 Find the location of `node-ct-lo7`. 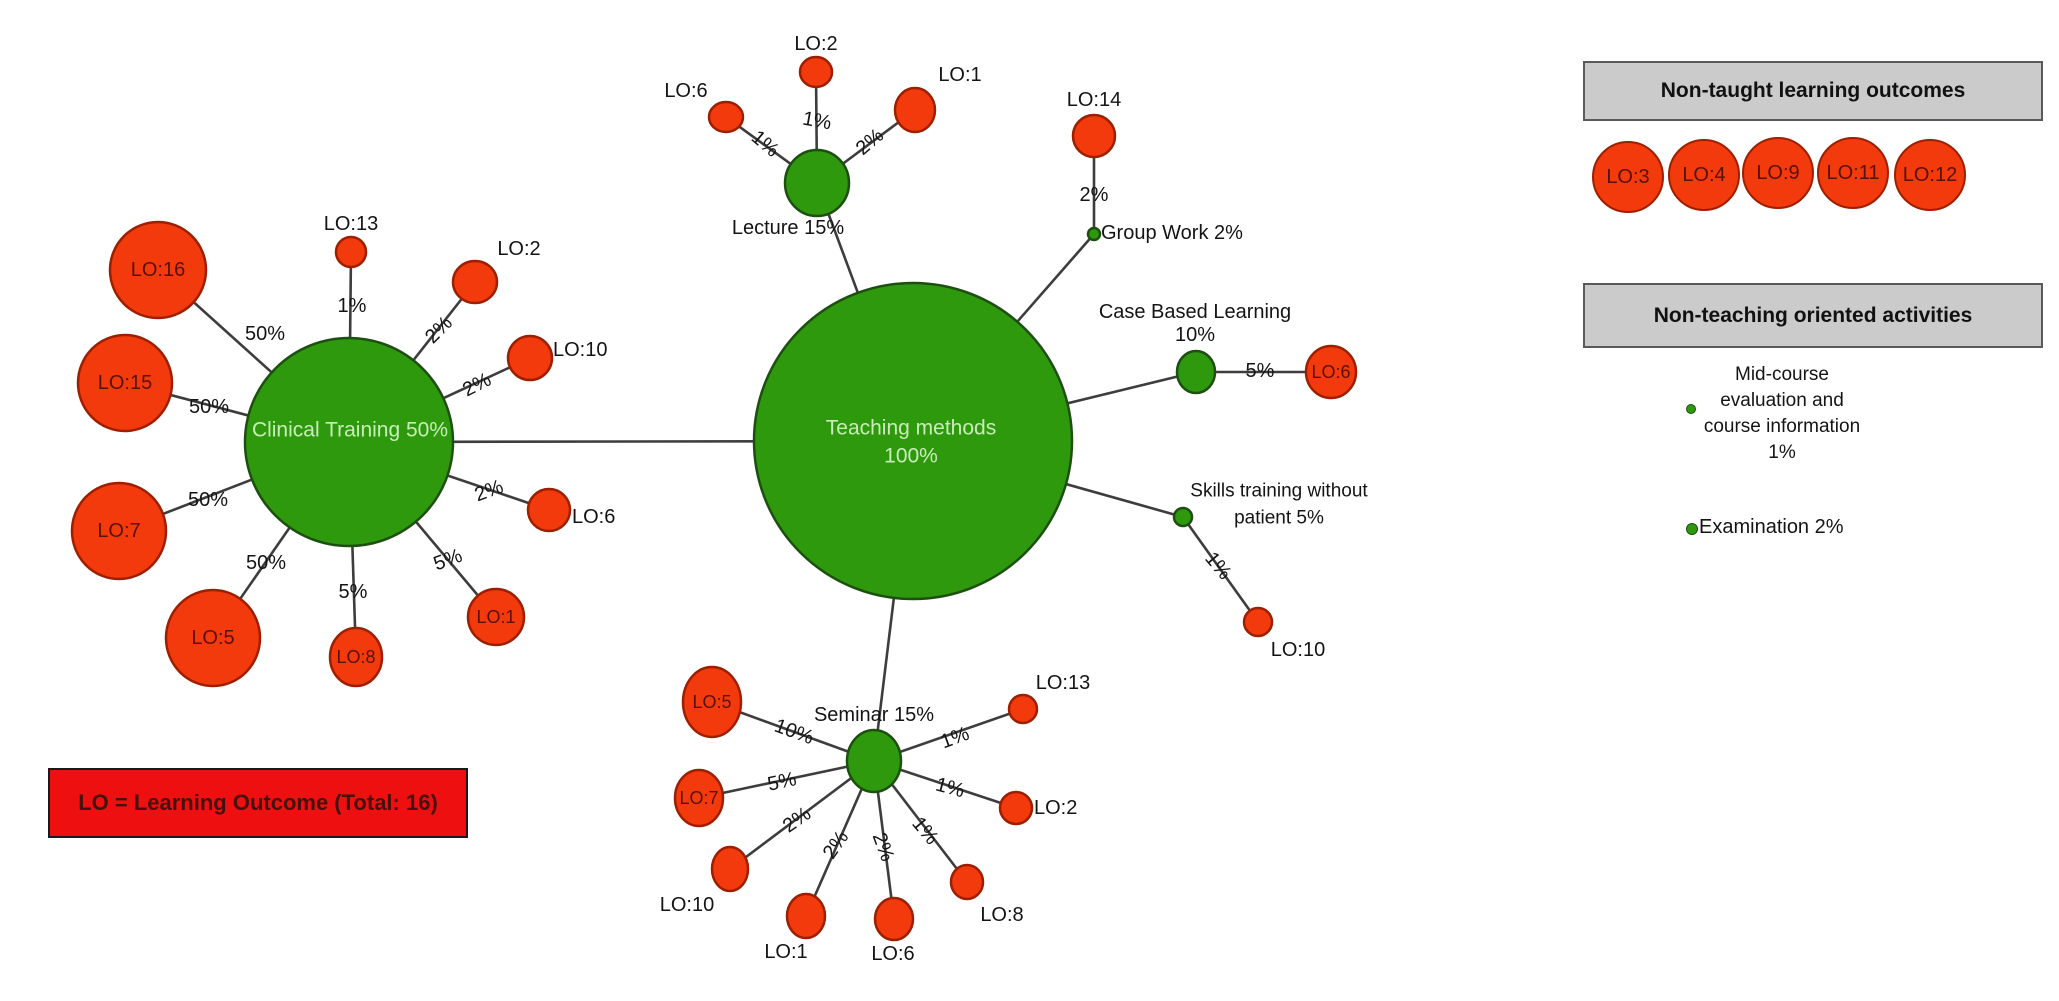

node-ct-lo7 is located at coordinates (119, 531).